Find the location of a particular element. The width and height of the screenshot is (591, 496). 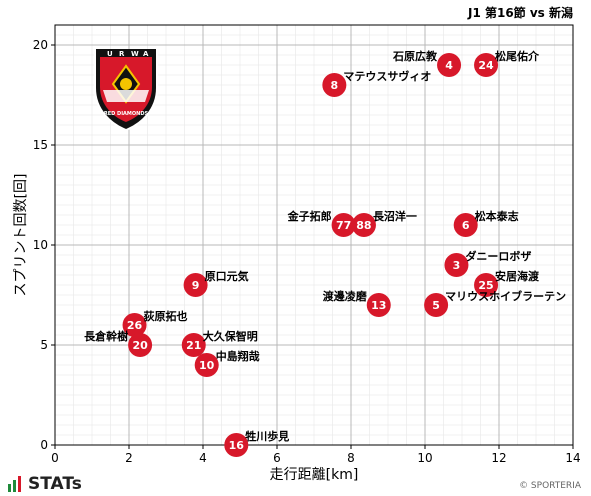

player-number: 16 is located at coordinates (237, 445).